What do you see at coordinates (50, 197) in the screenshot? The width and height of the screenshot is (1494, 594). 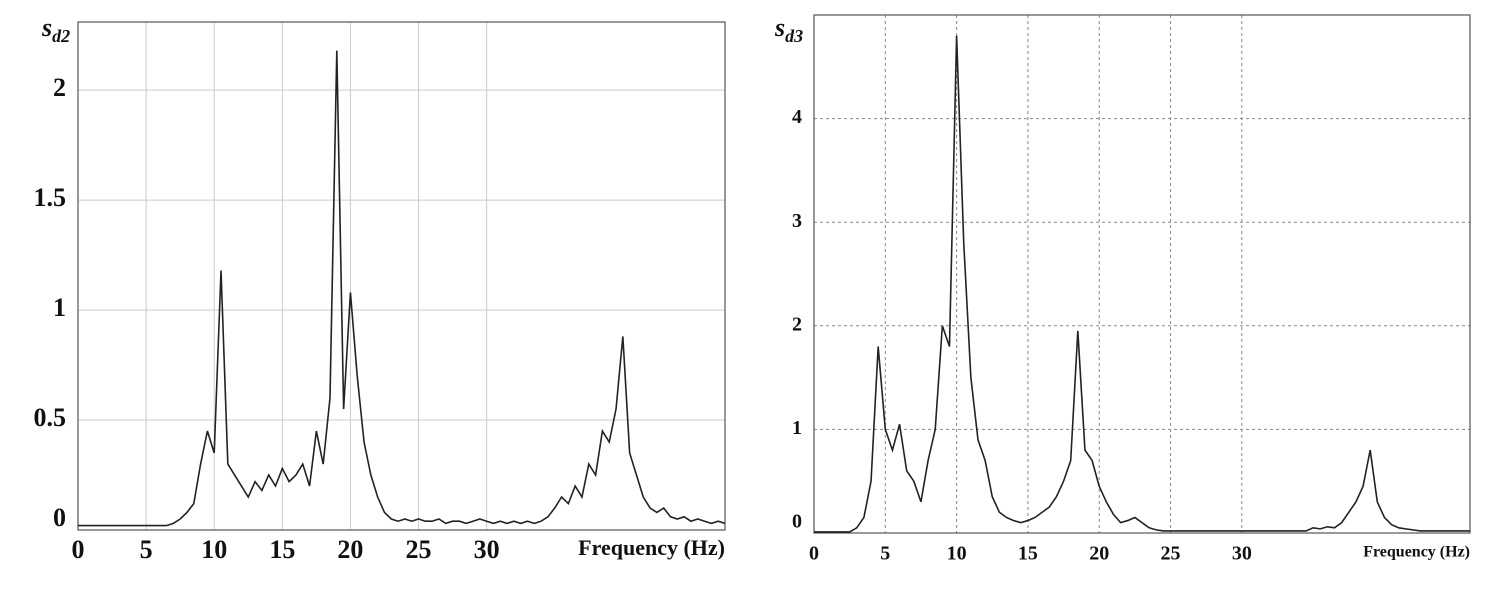 I see `y-tick-label: 1.5` at bounding box center [50, 197].